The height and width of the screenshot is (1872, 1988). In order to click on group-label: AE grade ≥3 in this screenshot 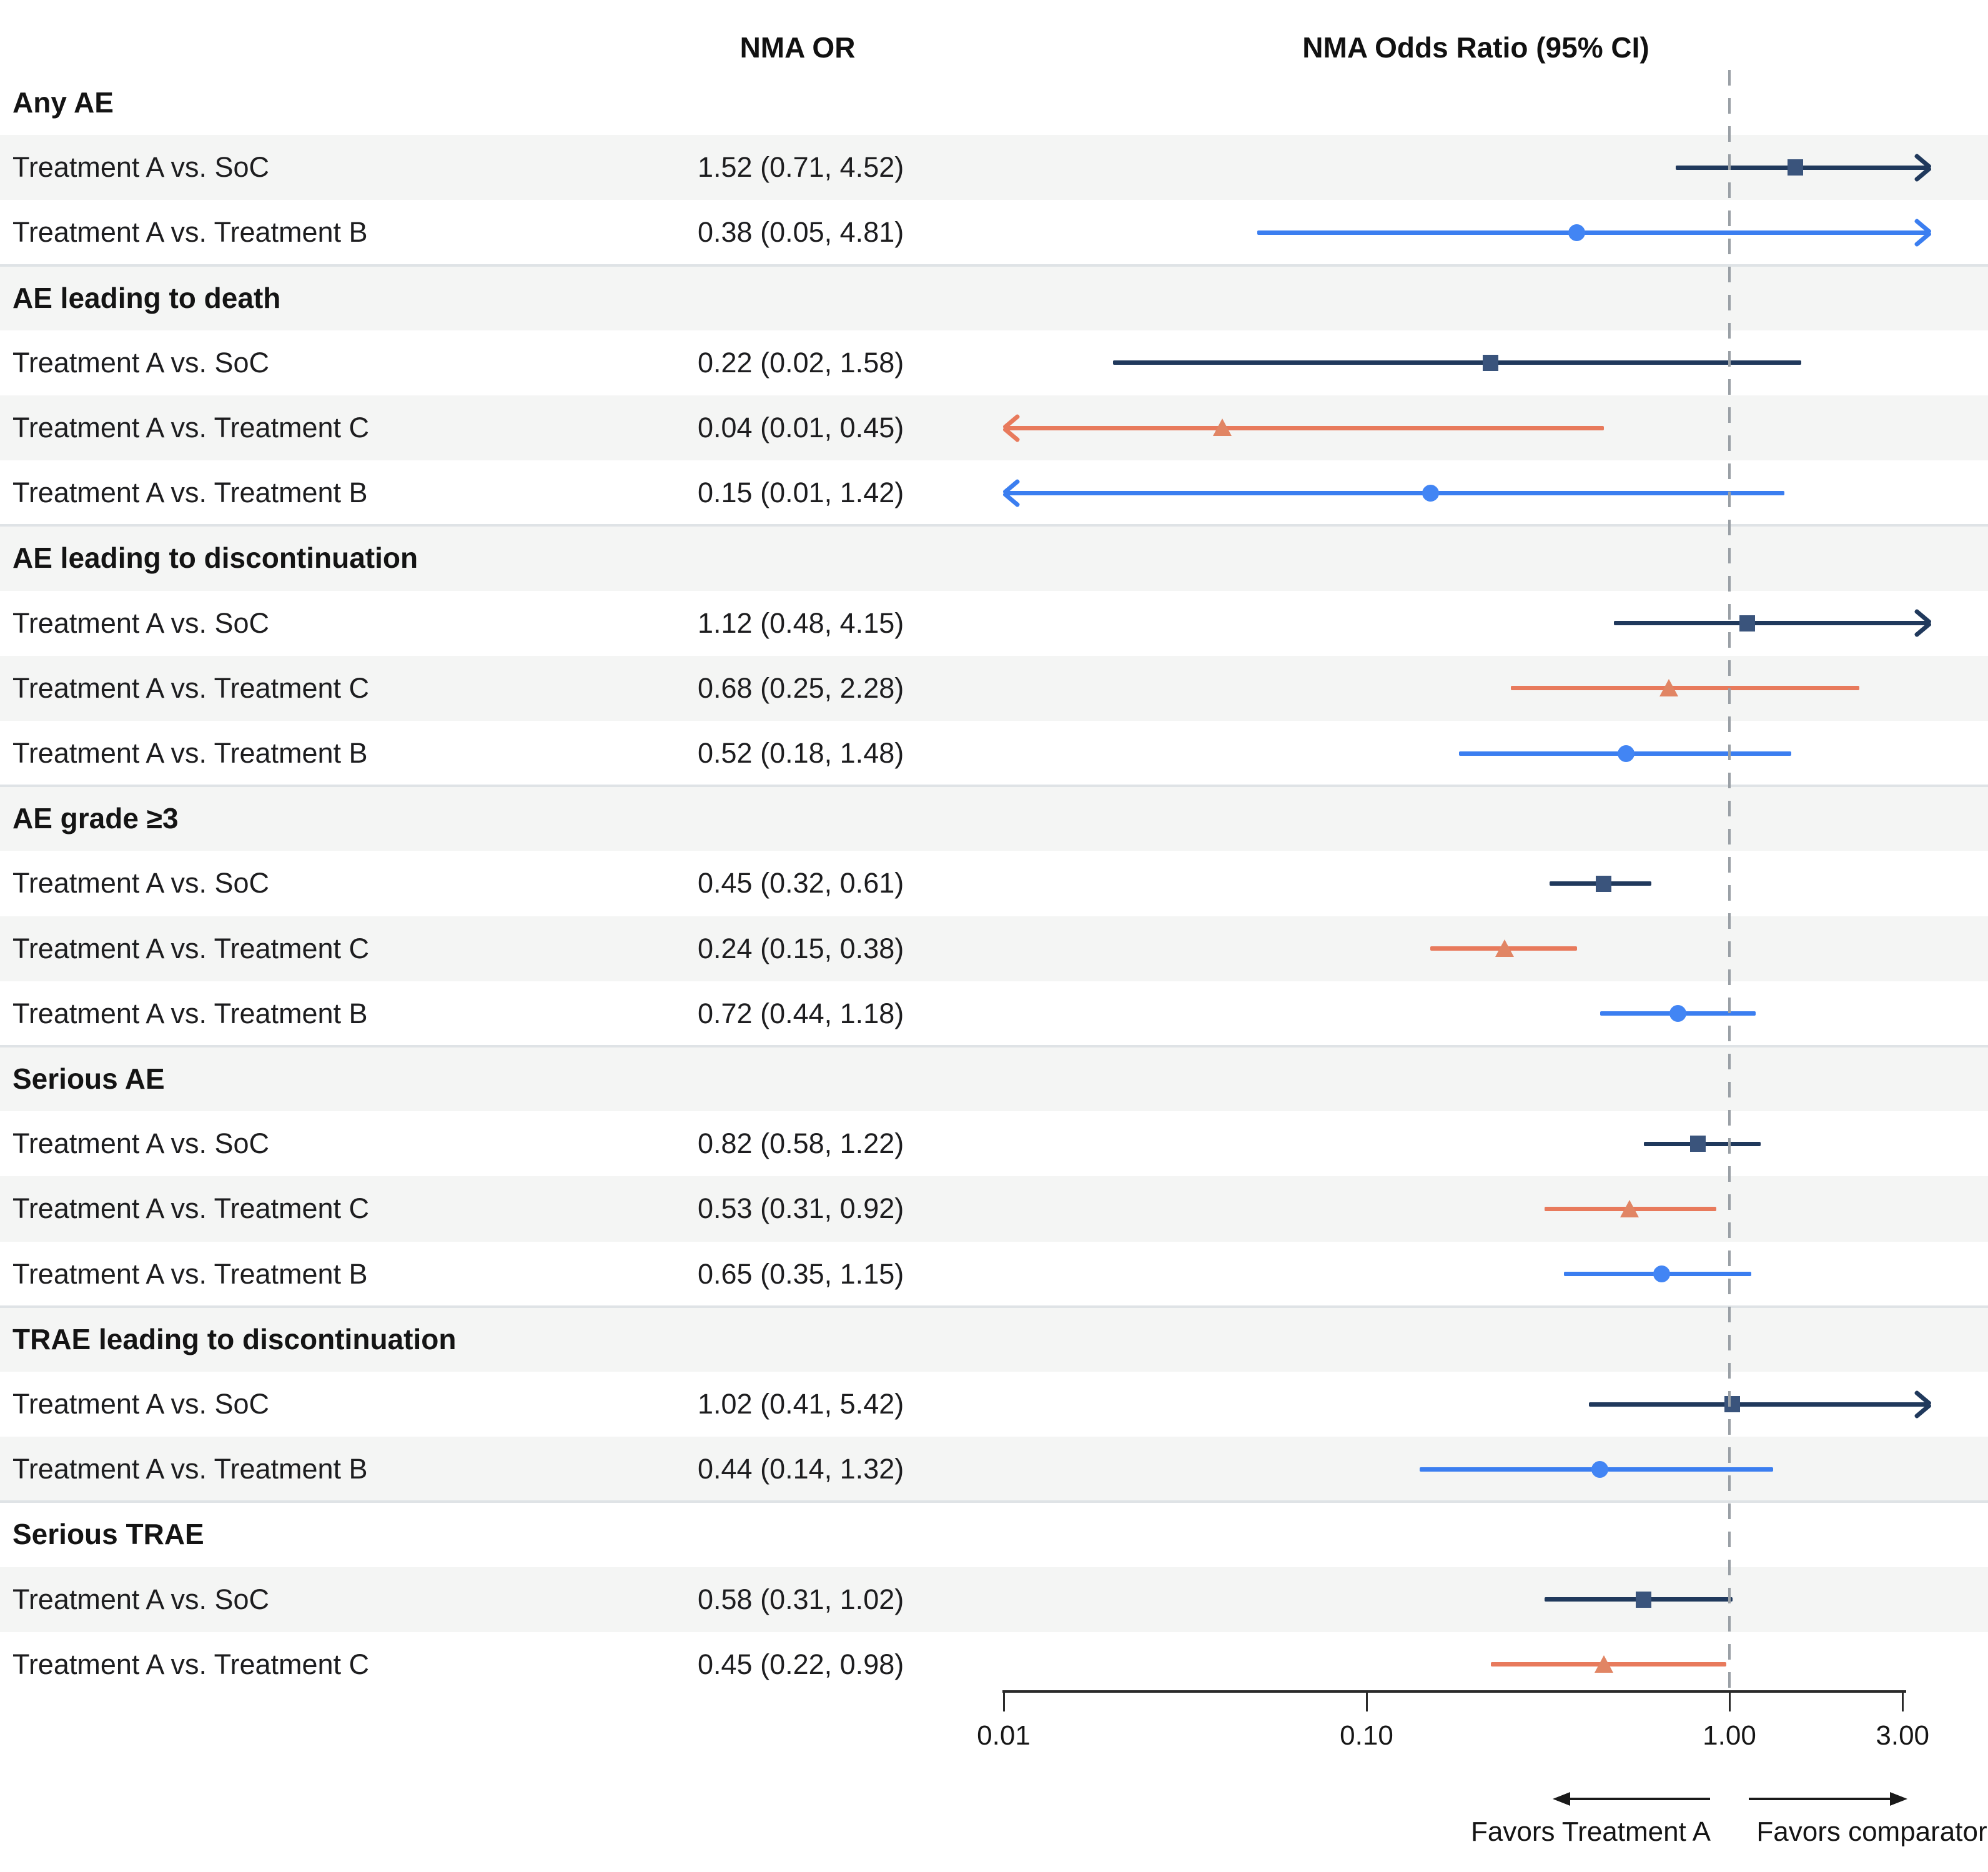, I will do `click(95, 819)`.